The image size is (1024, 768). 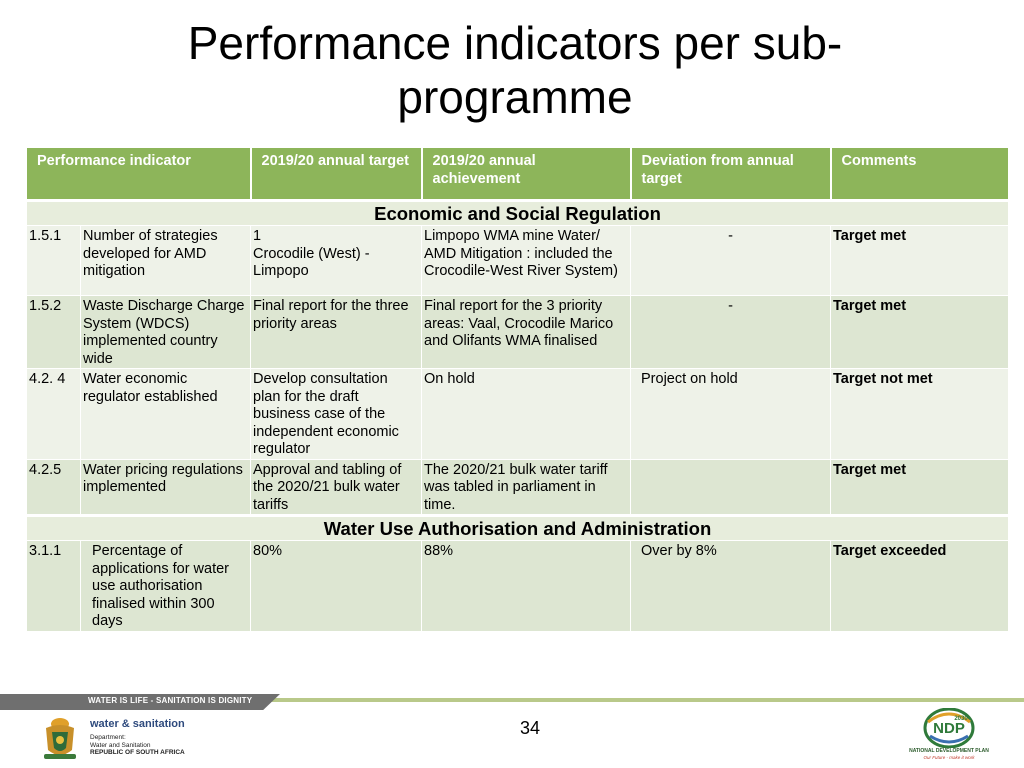 What do you see at coordinates (920, 586) in the screenshot?
I see `comment: Target exceeded` at bounding box center [920, 586].